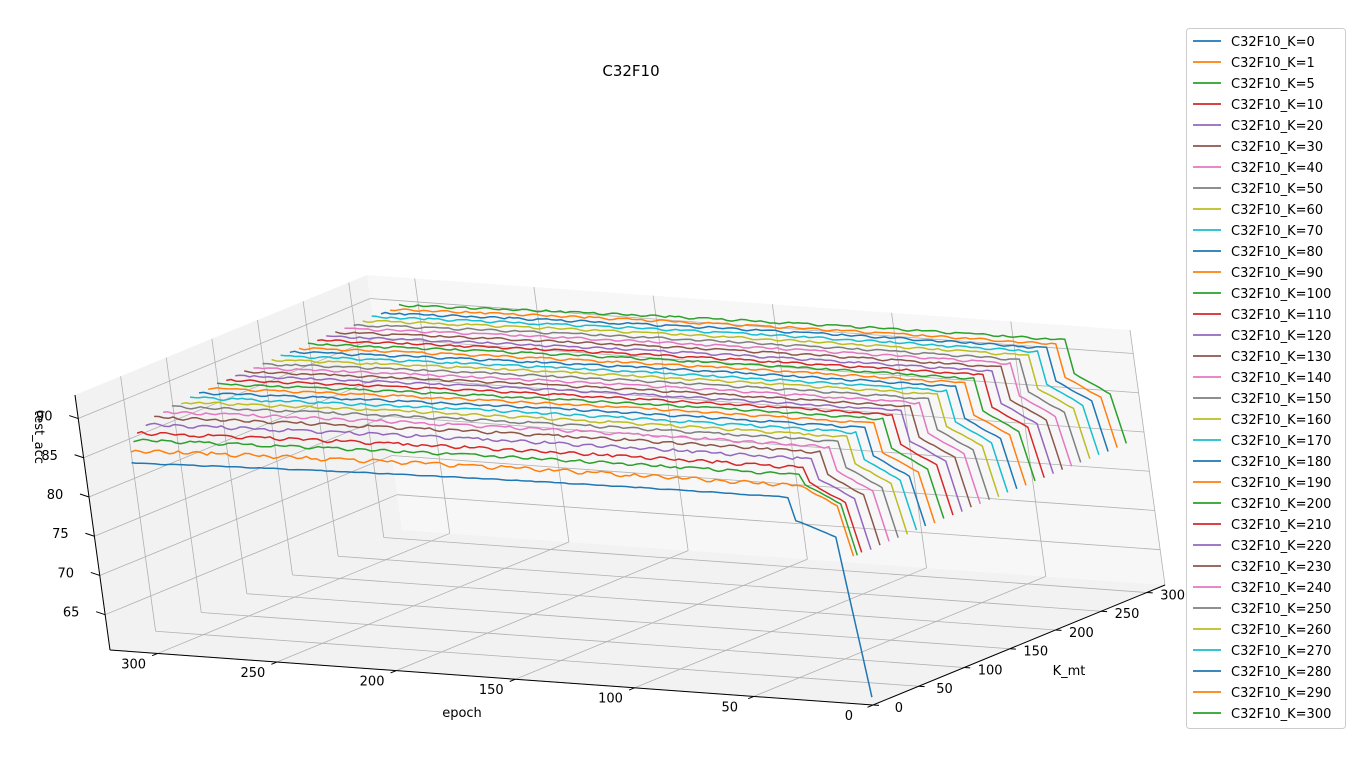  I want to click on back-left-pane, so click(238, 462).